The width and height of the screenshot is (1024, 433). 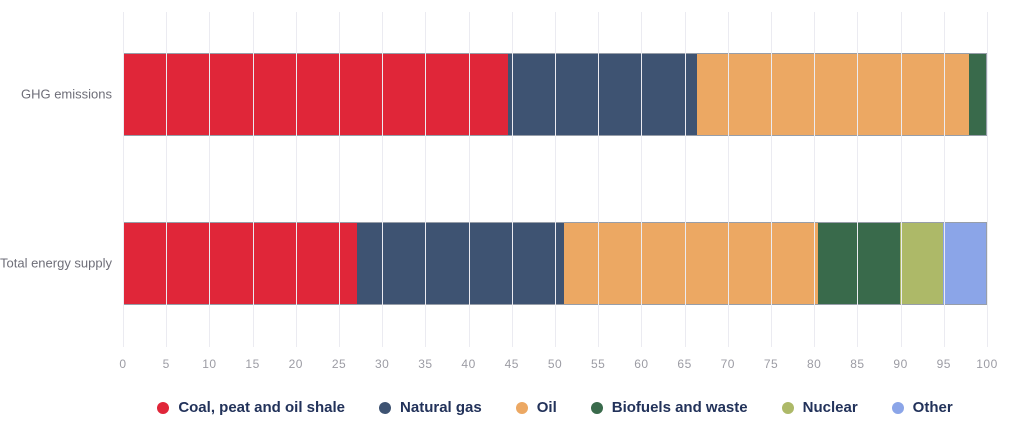 I want to click on x-tick-label: 65, so click(x=684, y=364).